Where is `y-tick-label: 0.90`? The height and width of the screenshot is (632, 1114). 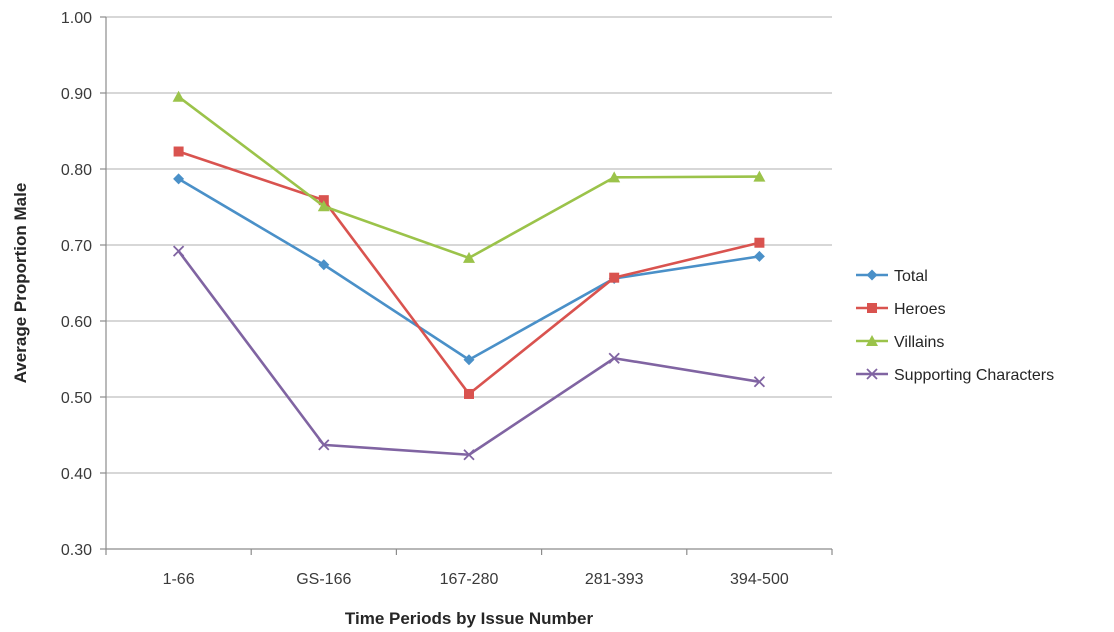
y-tick-label: 0.90 is located at coordinates (76, 94).